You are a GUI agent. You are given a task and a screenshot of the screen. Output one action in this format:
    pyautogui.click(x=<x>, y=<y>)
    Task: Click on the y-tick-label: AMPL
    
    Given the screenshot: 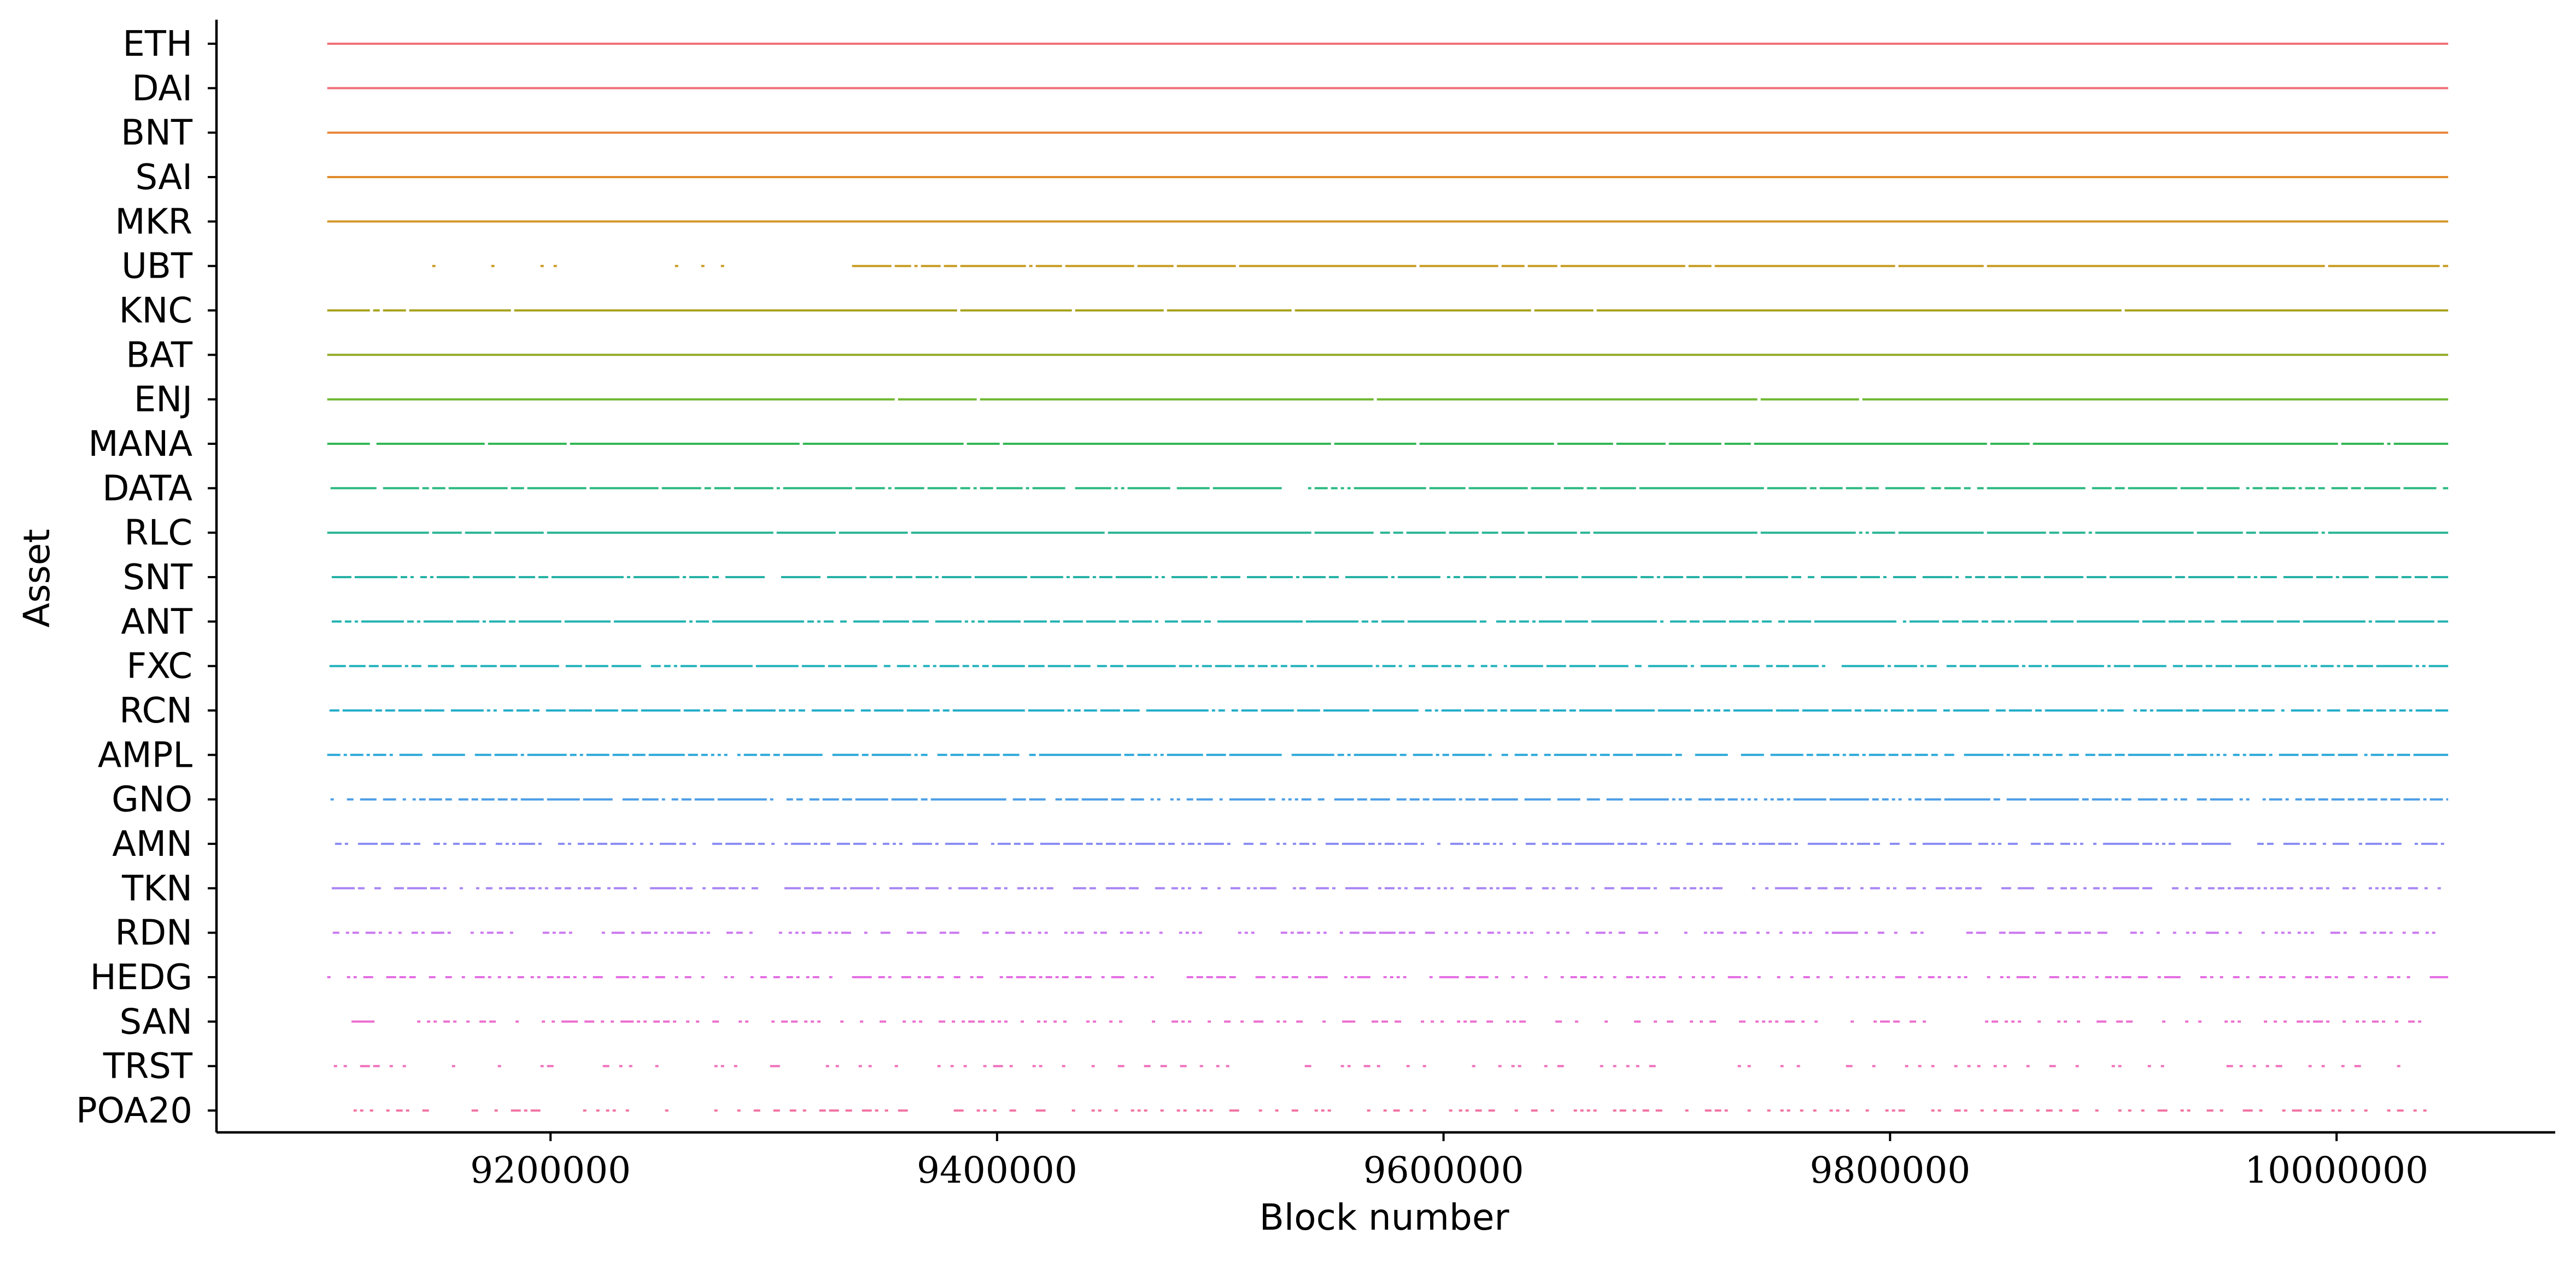 What is the action you would take?
    pyautogui.click(x=145, y=755)
    